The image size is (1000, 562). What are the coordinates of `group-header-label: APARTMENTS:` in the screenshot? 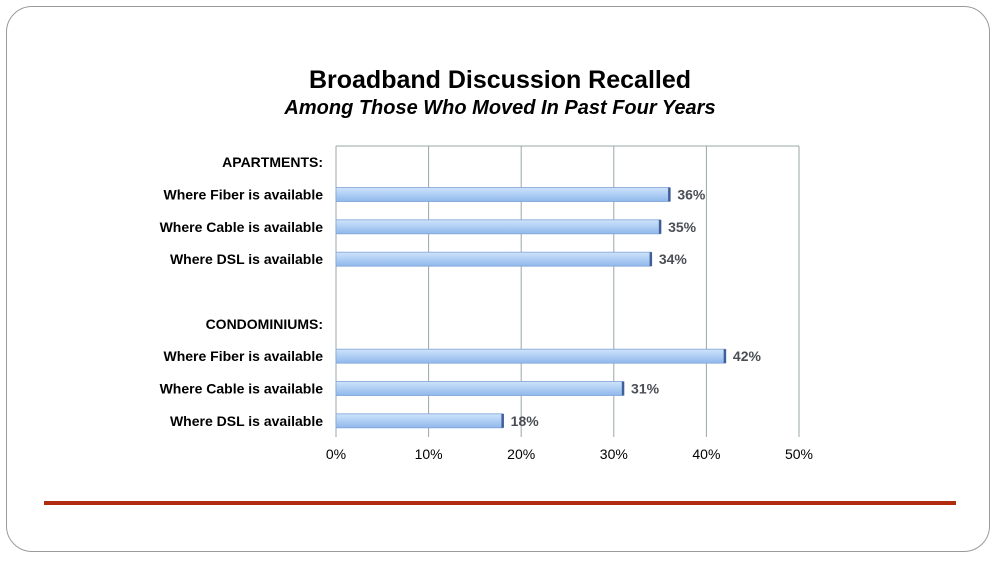 It's located at (272, 162).